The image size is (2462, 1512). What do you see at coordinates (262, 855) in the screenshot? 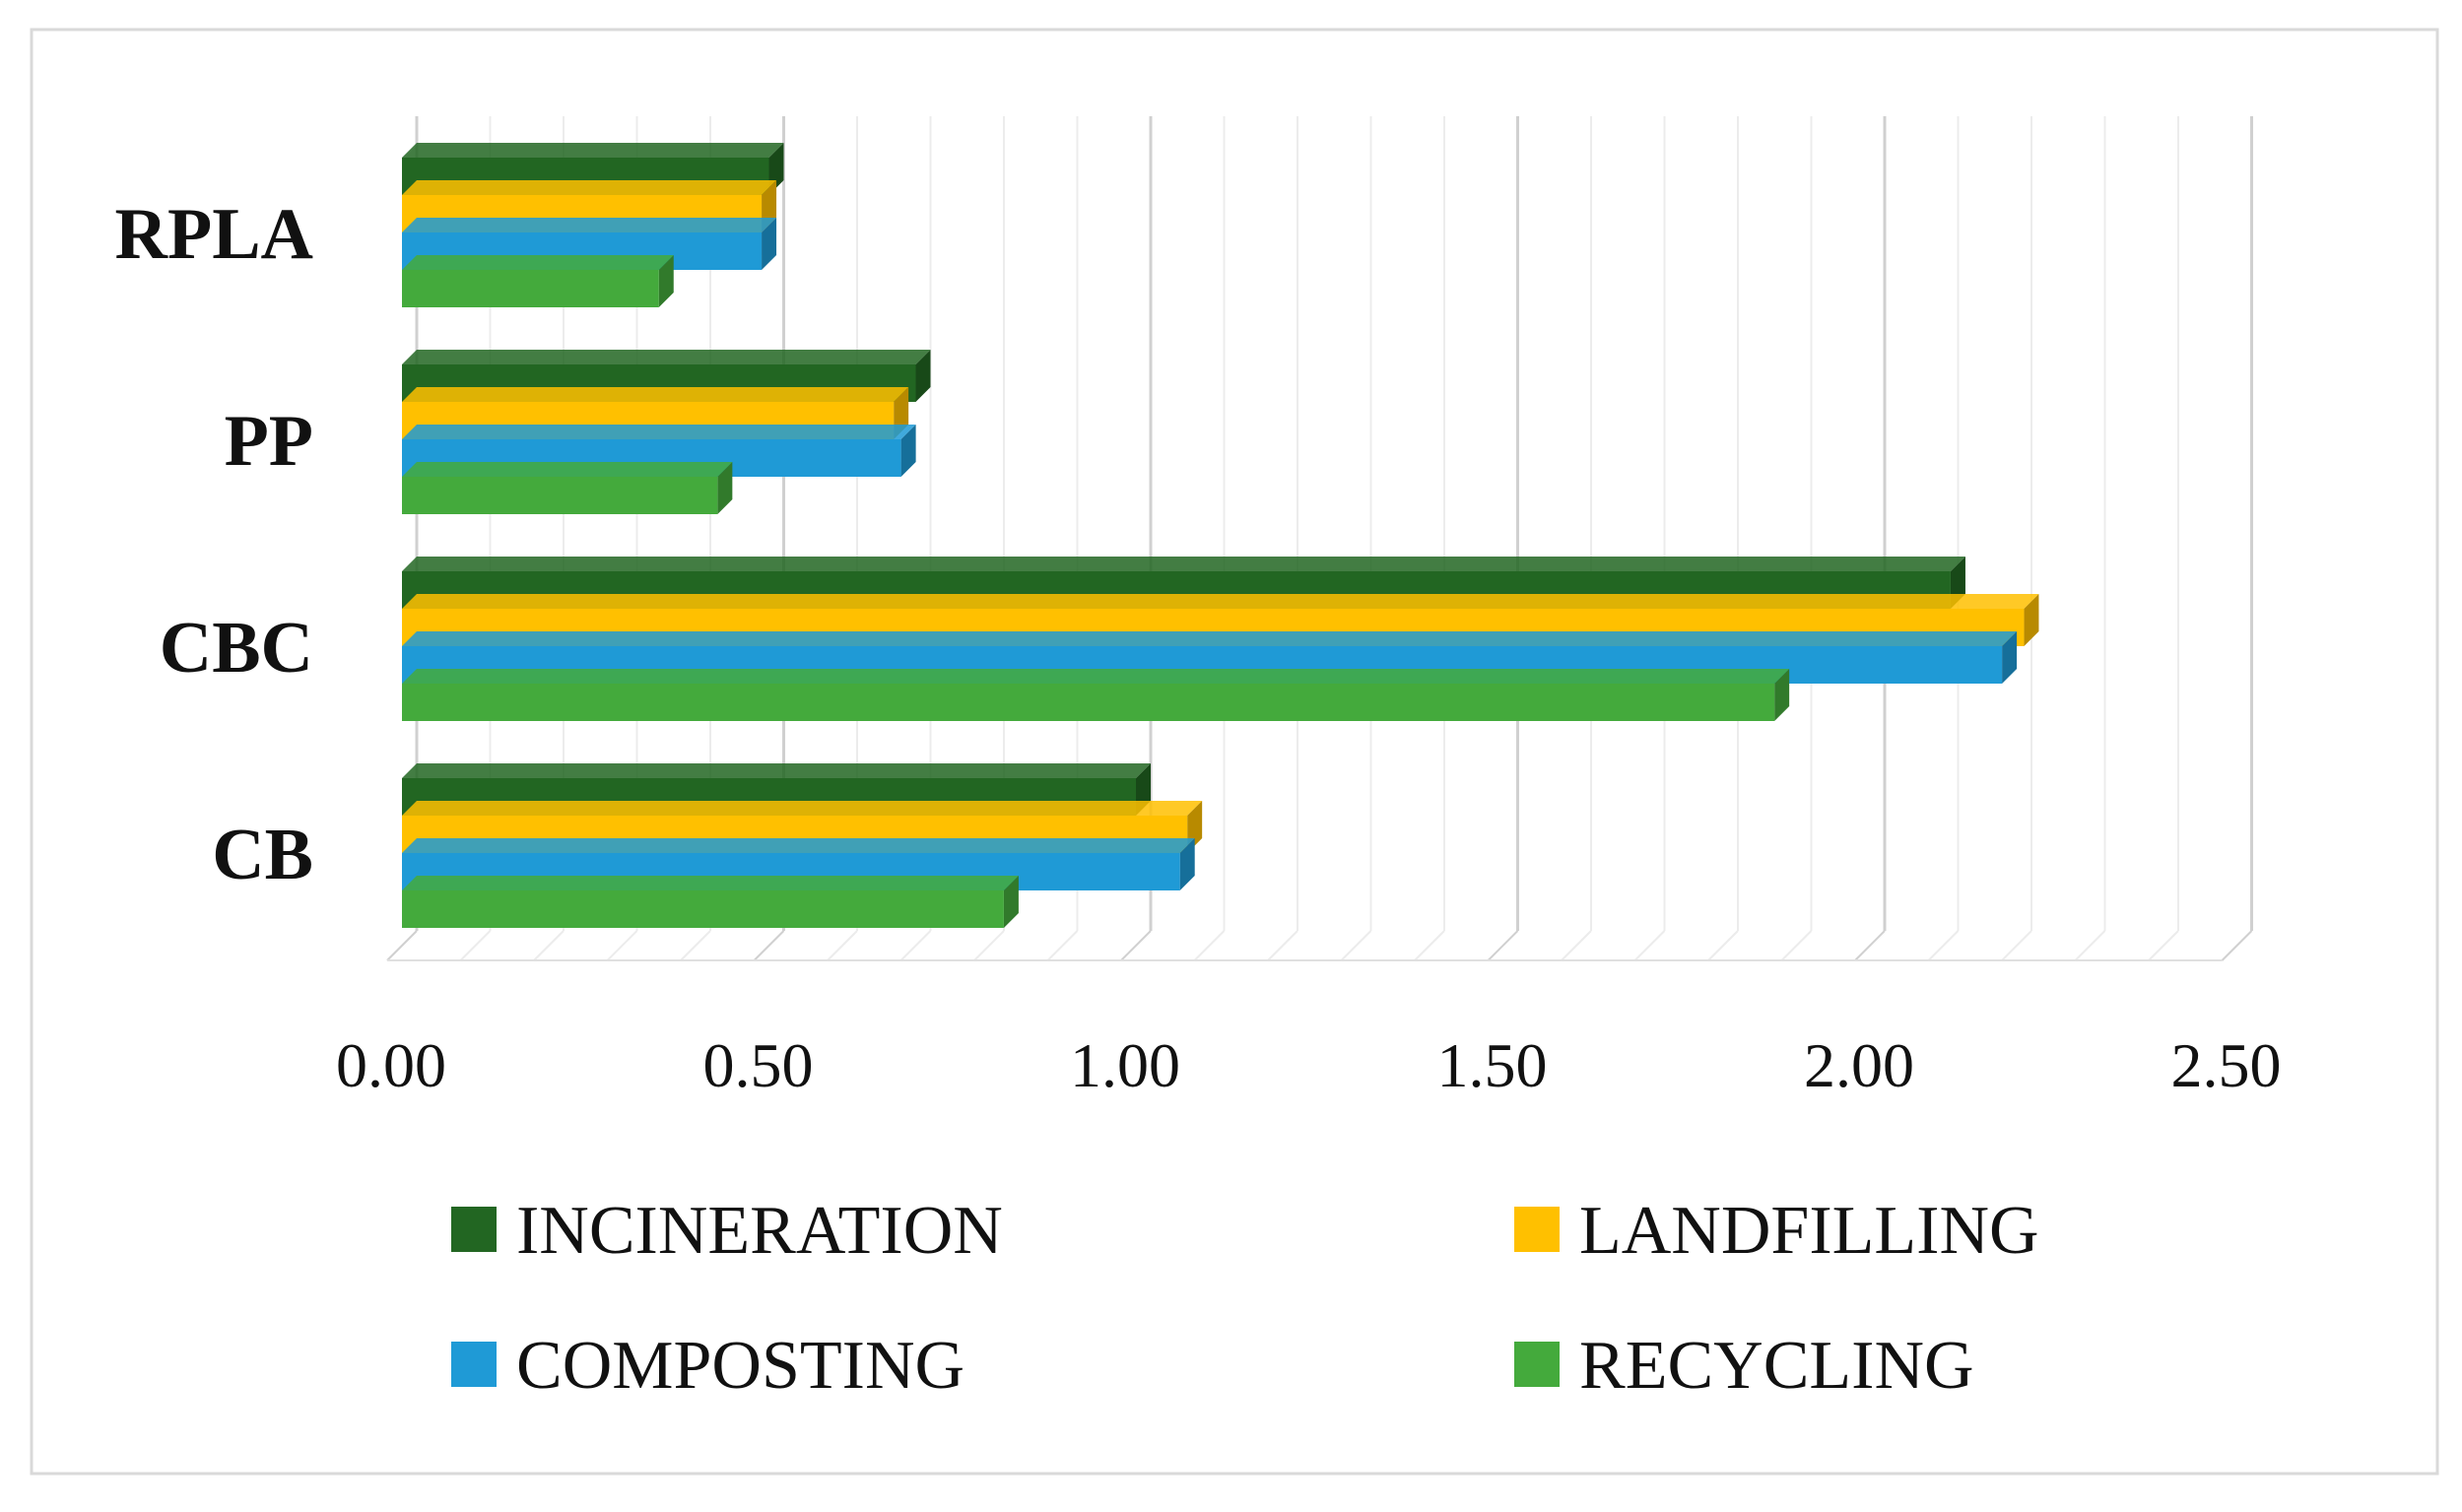
I see `category-label: CB` at bounding box center [262, 855].